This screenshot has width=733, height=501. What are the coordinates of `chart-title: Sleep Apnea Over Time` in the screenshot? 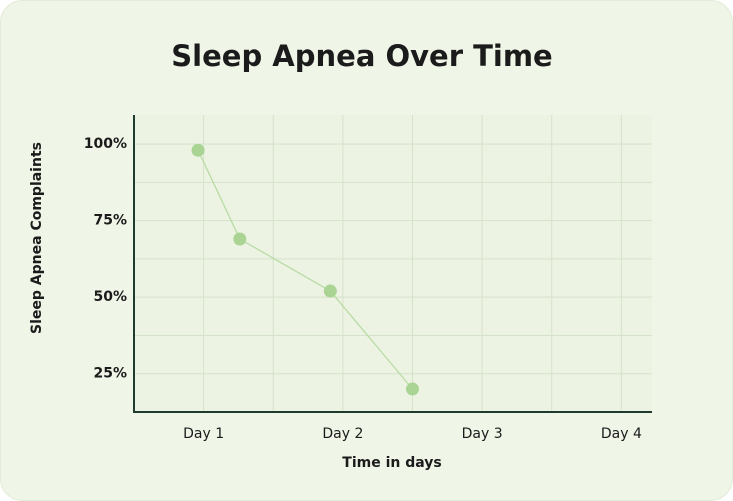 It's located at (361, 56).